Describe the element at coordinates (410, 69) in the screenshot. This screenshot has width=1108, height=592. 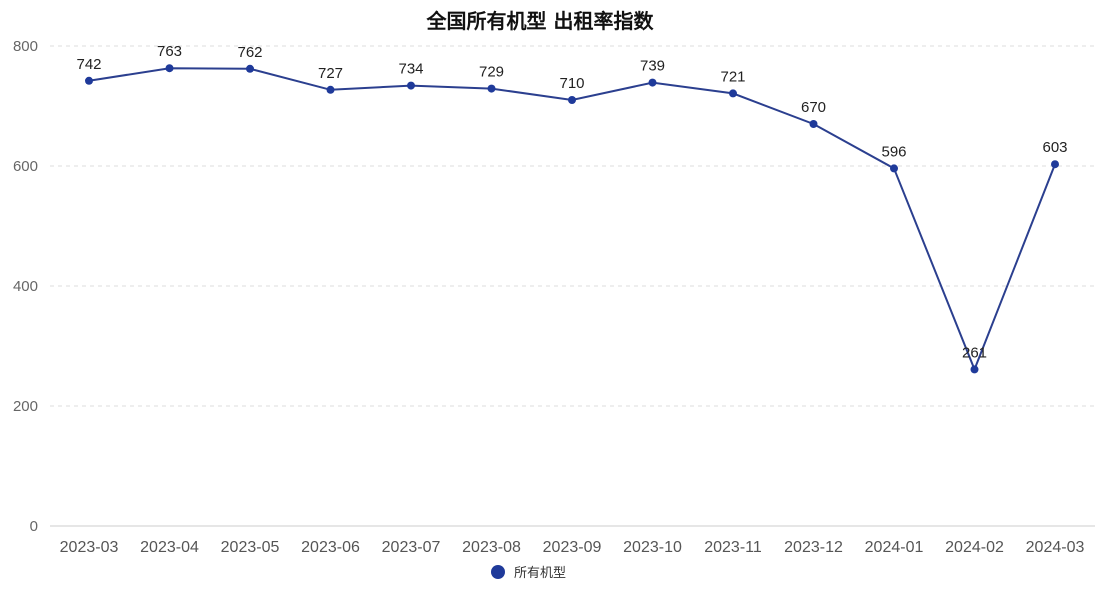
I see `data-label: 734` at that location.